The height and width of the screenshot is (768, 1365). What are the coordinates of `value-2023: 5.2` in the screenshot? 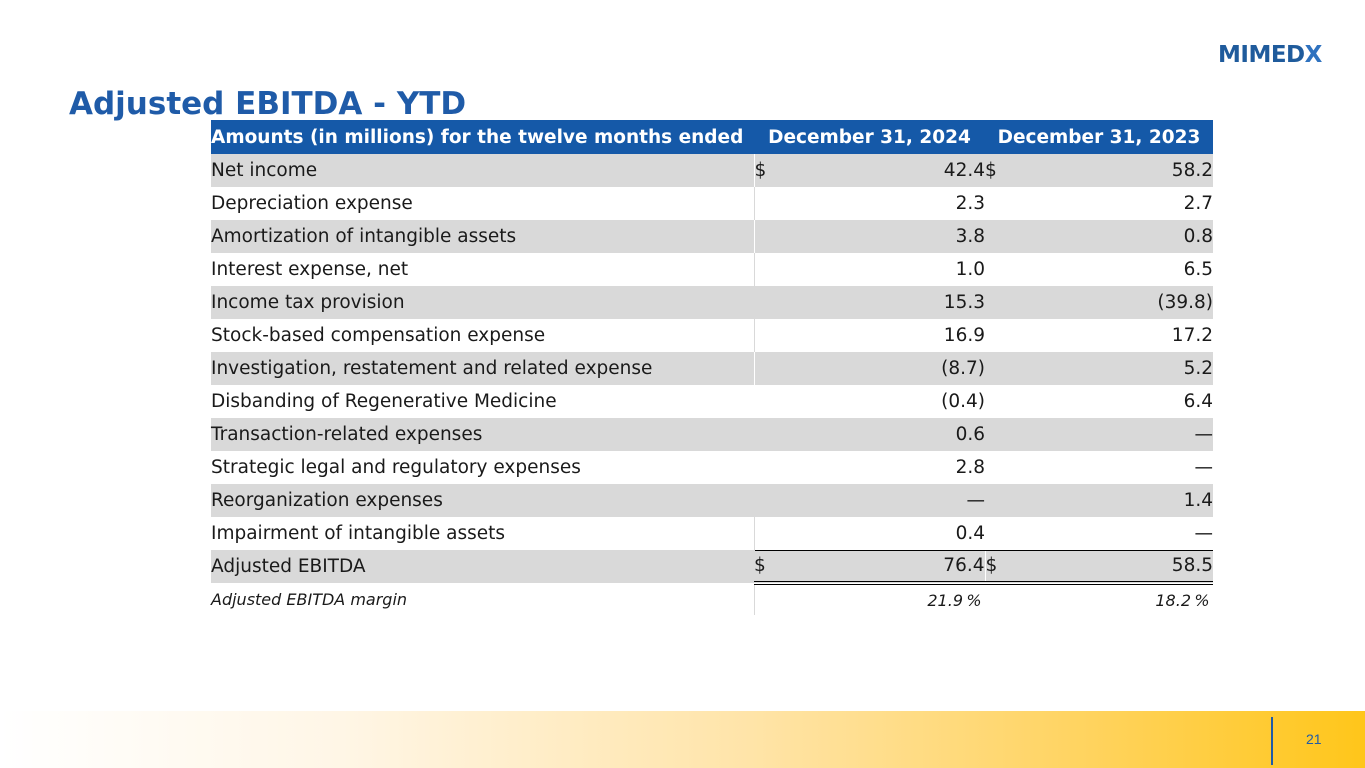 It's located at (1114, 368).